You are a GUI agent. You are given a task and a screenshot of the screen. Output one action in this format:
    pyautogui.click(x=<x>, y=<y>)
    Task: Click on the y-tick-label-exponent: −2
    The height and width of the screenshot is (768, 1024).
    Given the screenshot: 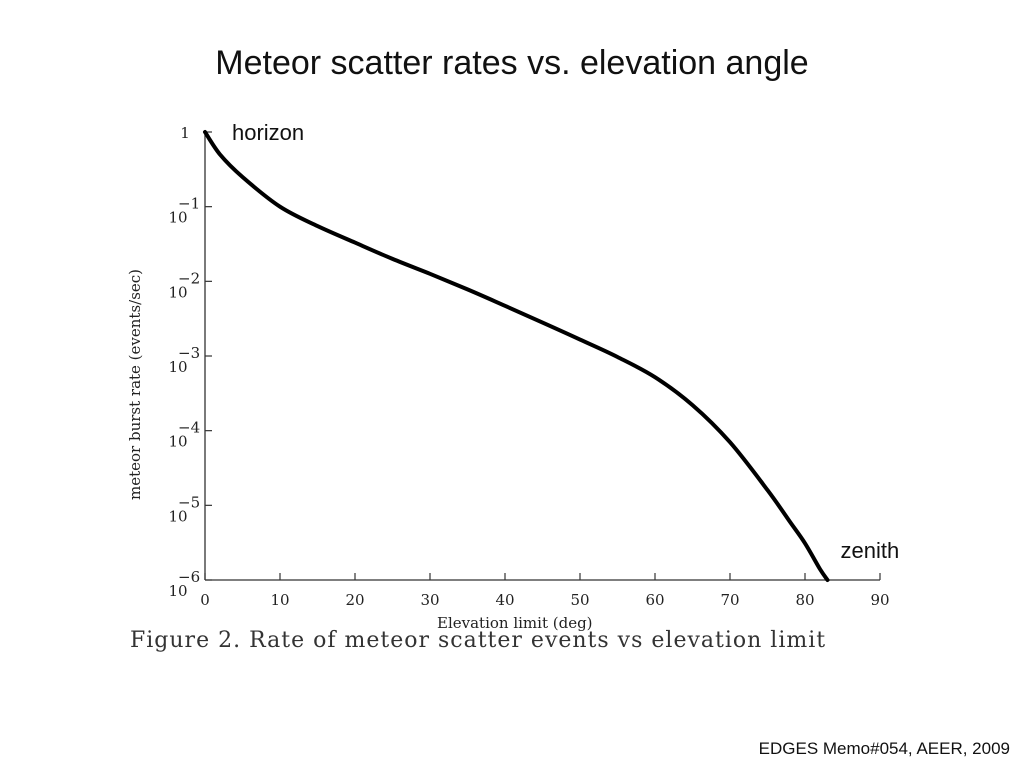 What is the action you would take?
    pyautogui.click(x=189, y=278)
    